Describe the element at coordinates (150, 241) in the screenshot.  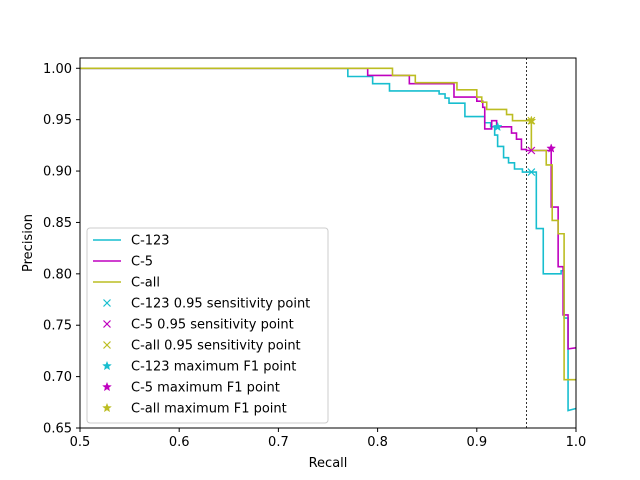
I see `legend-label: C-123` at that location.